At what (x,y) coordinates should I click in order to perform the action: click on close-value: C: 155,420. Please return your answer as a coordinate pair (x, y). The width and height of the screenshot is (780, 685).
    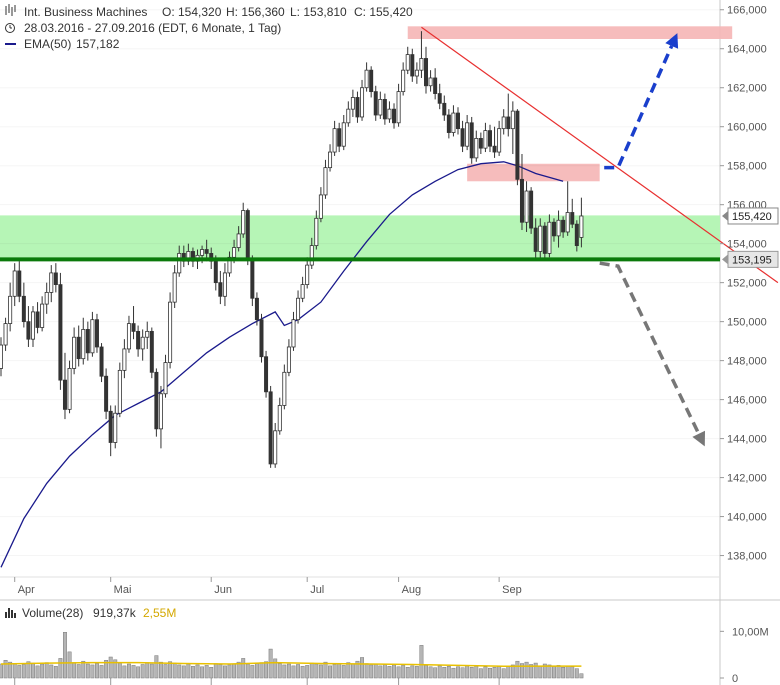
    Looking at the image, I should click on (383, 12).